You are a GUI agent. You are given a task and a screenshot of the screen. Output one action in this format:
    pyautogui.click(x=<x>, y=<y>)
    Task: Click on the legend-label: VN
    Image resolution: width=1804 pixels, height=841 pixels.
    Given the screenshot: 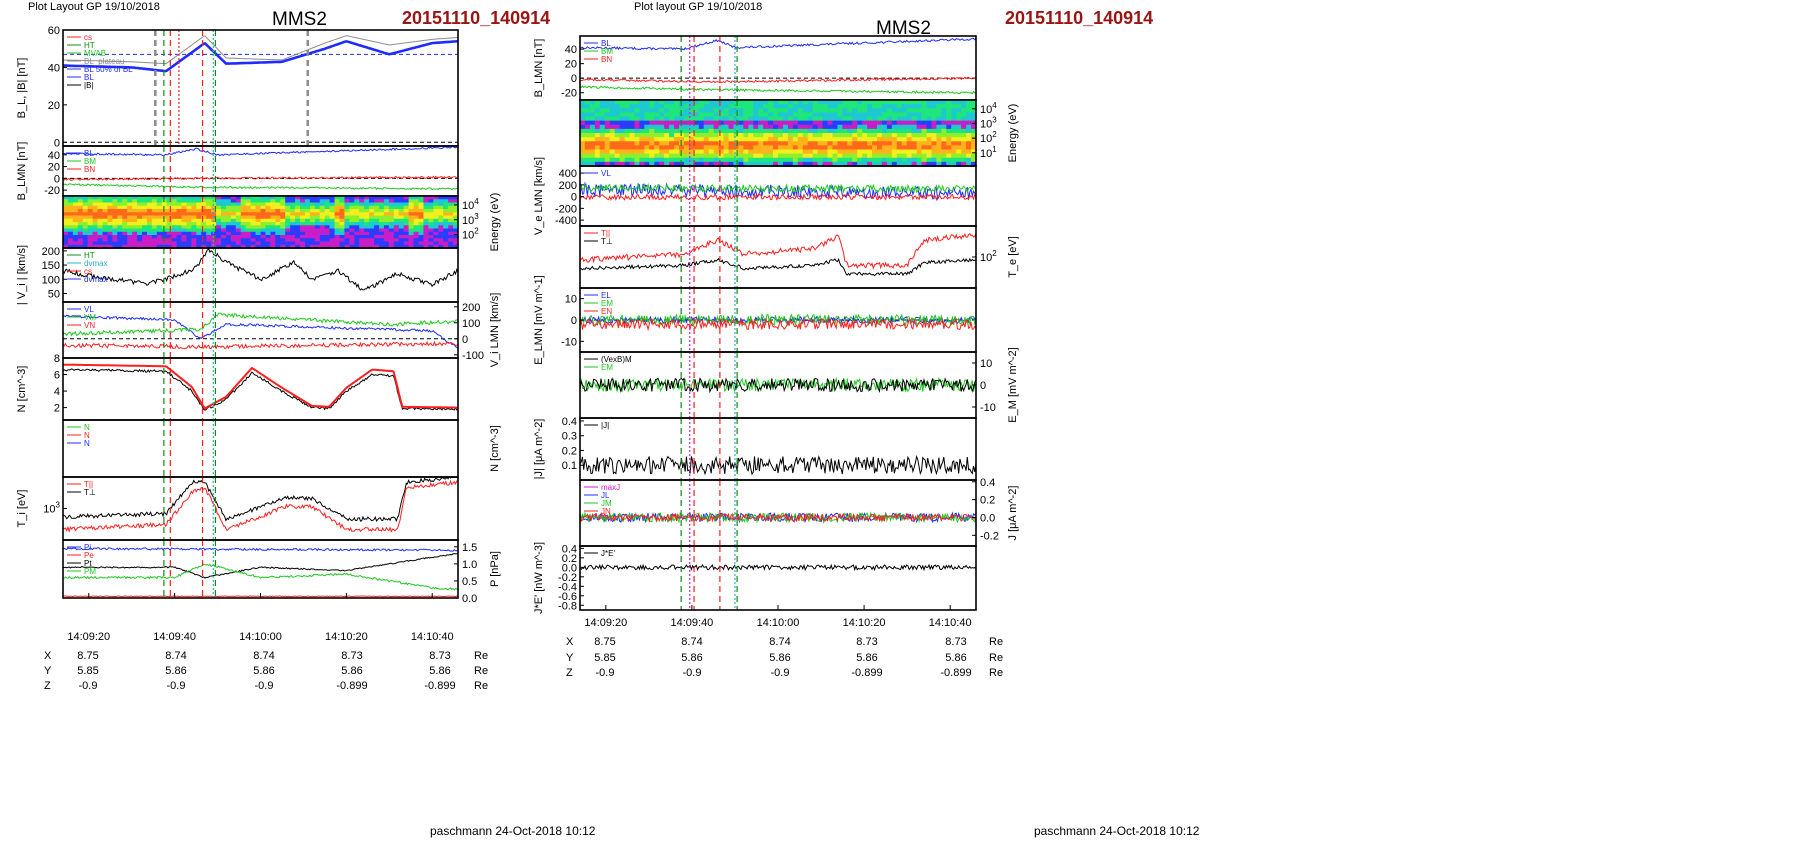 What is the action you would take?
    pyautogui.click(x=89, y=325)
    